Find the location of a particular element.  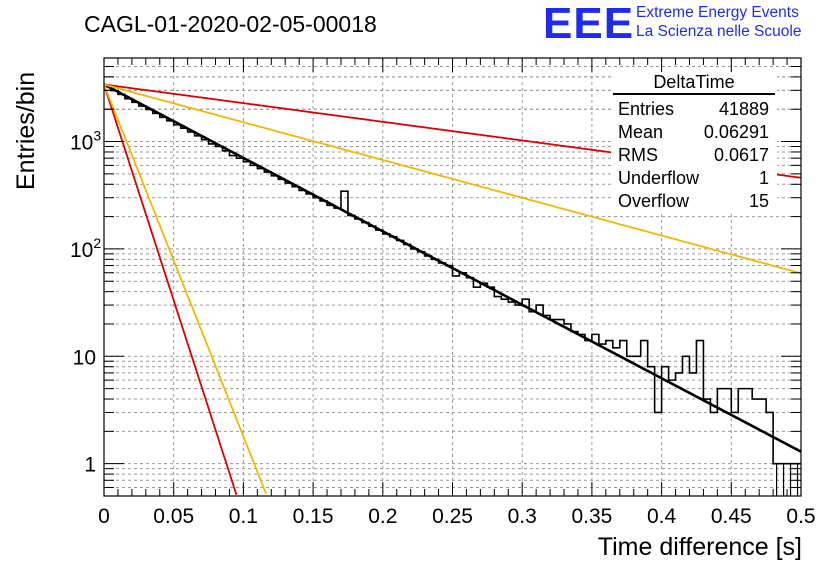

x-tick-label: 0.5 is located at coordinates (800, 516).